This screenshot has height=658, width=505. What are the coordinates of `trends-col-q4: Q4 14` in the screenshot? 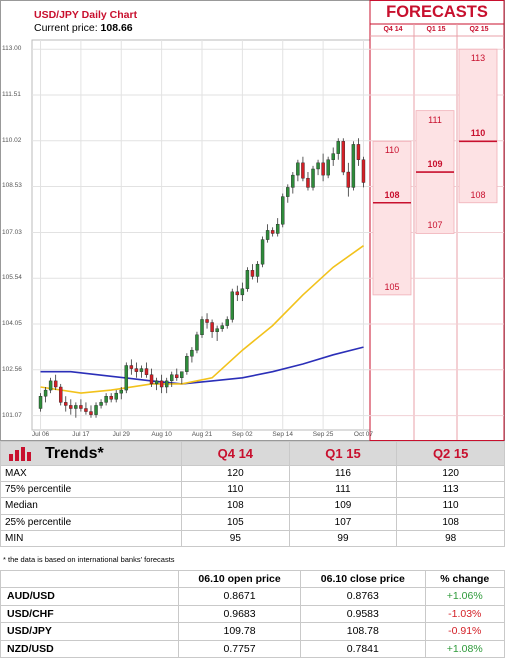 It's located at (235, 453).